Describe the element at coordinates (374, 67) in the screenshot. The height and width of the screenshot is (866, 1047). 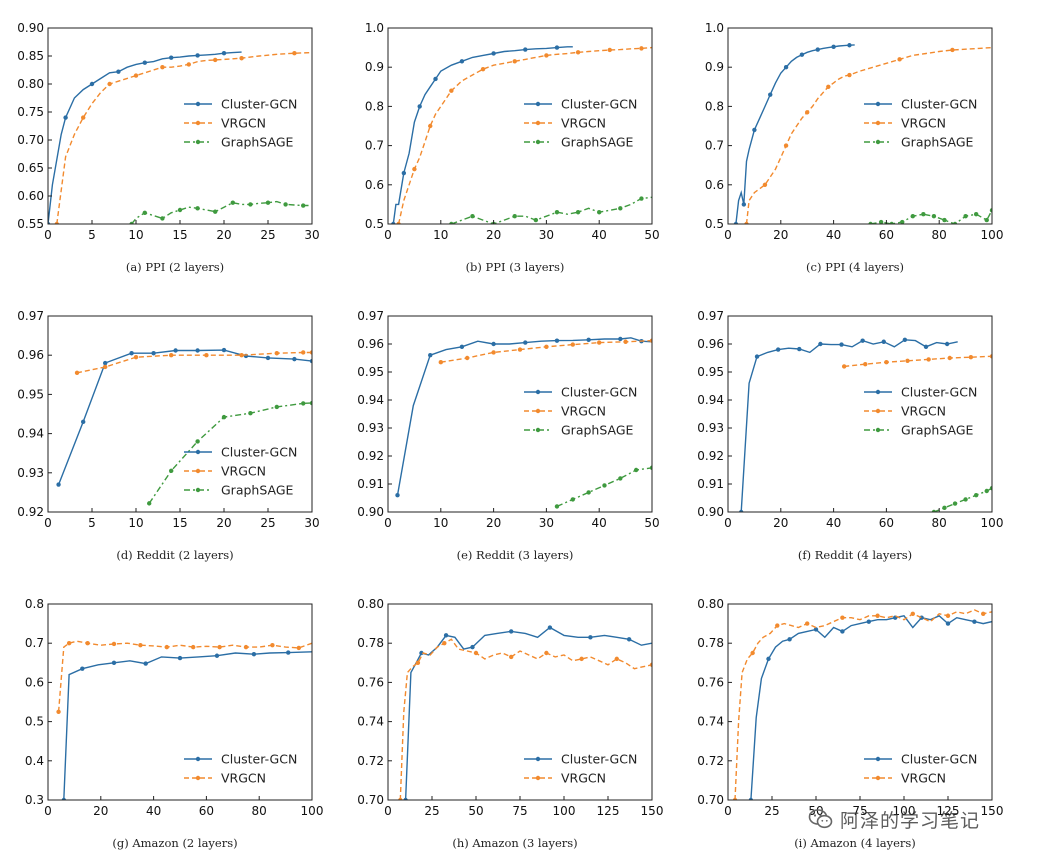
I see `y-tick-label: 0.9` at that location.